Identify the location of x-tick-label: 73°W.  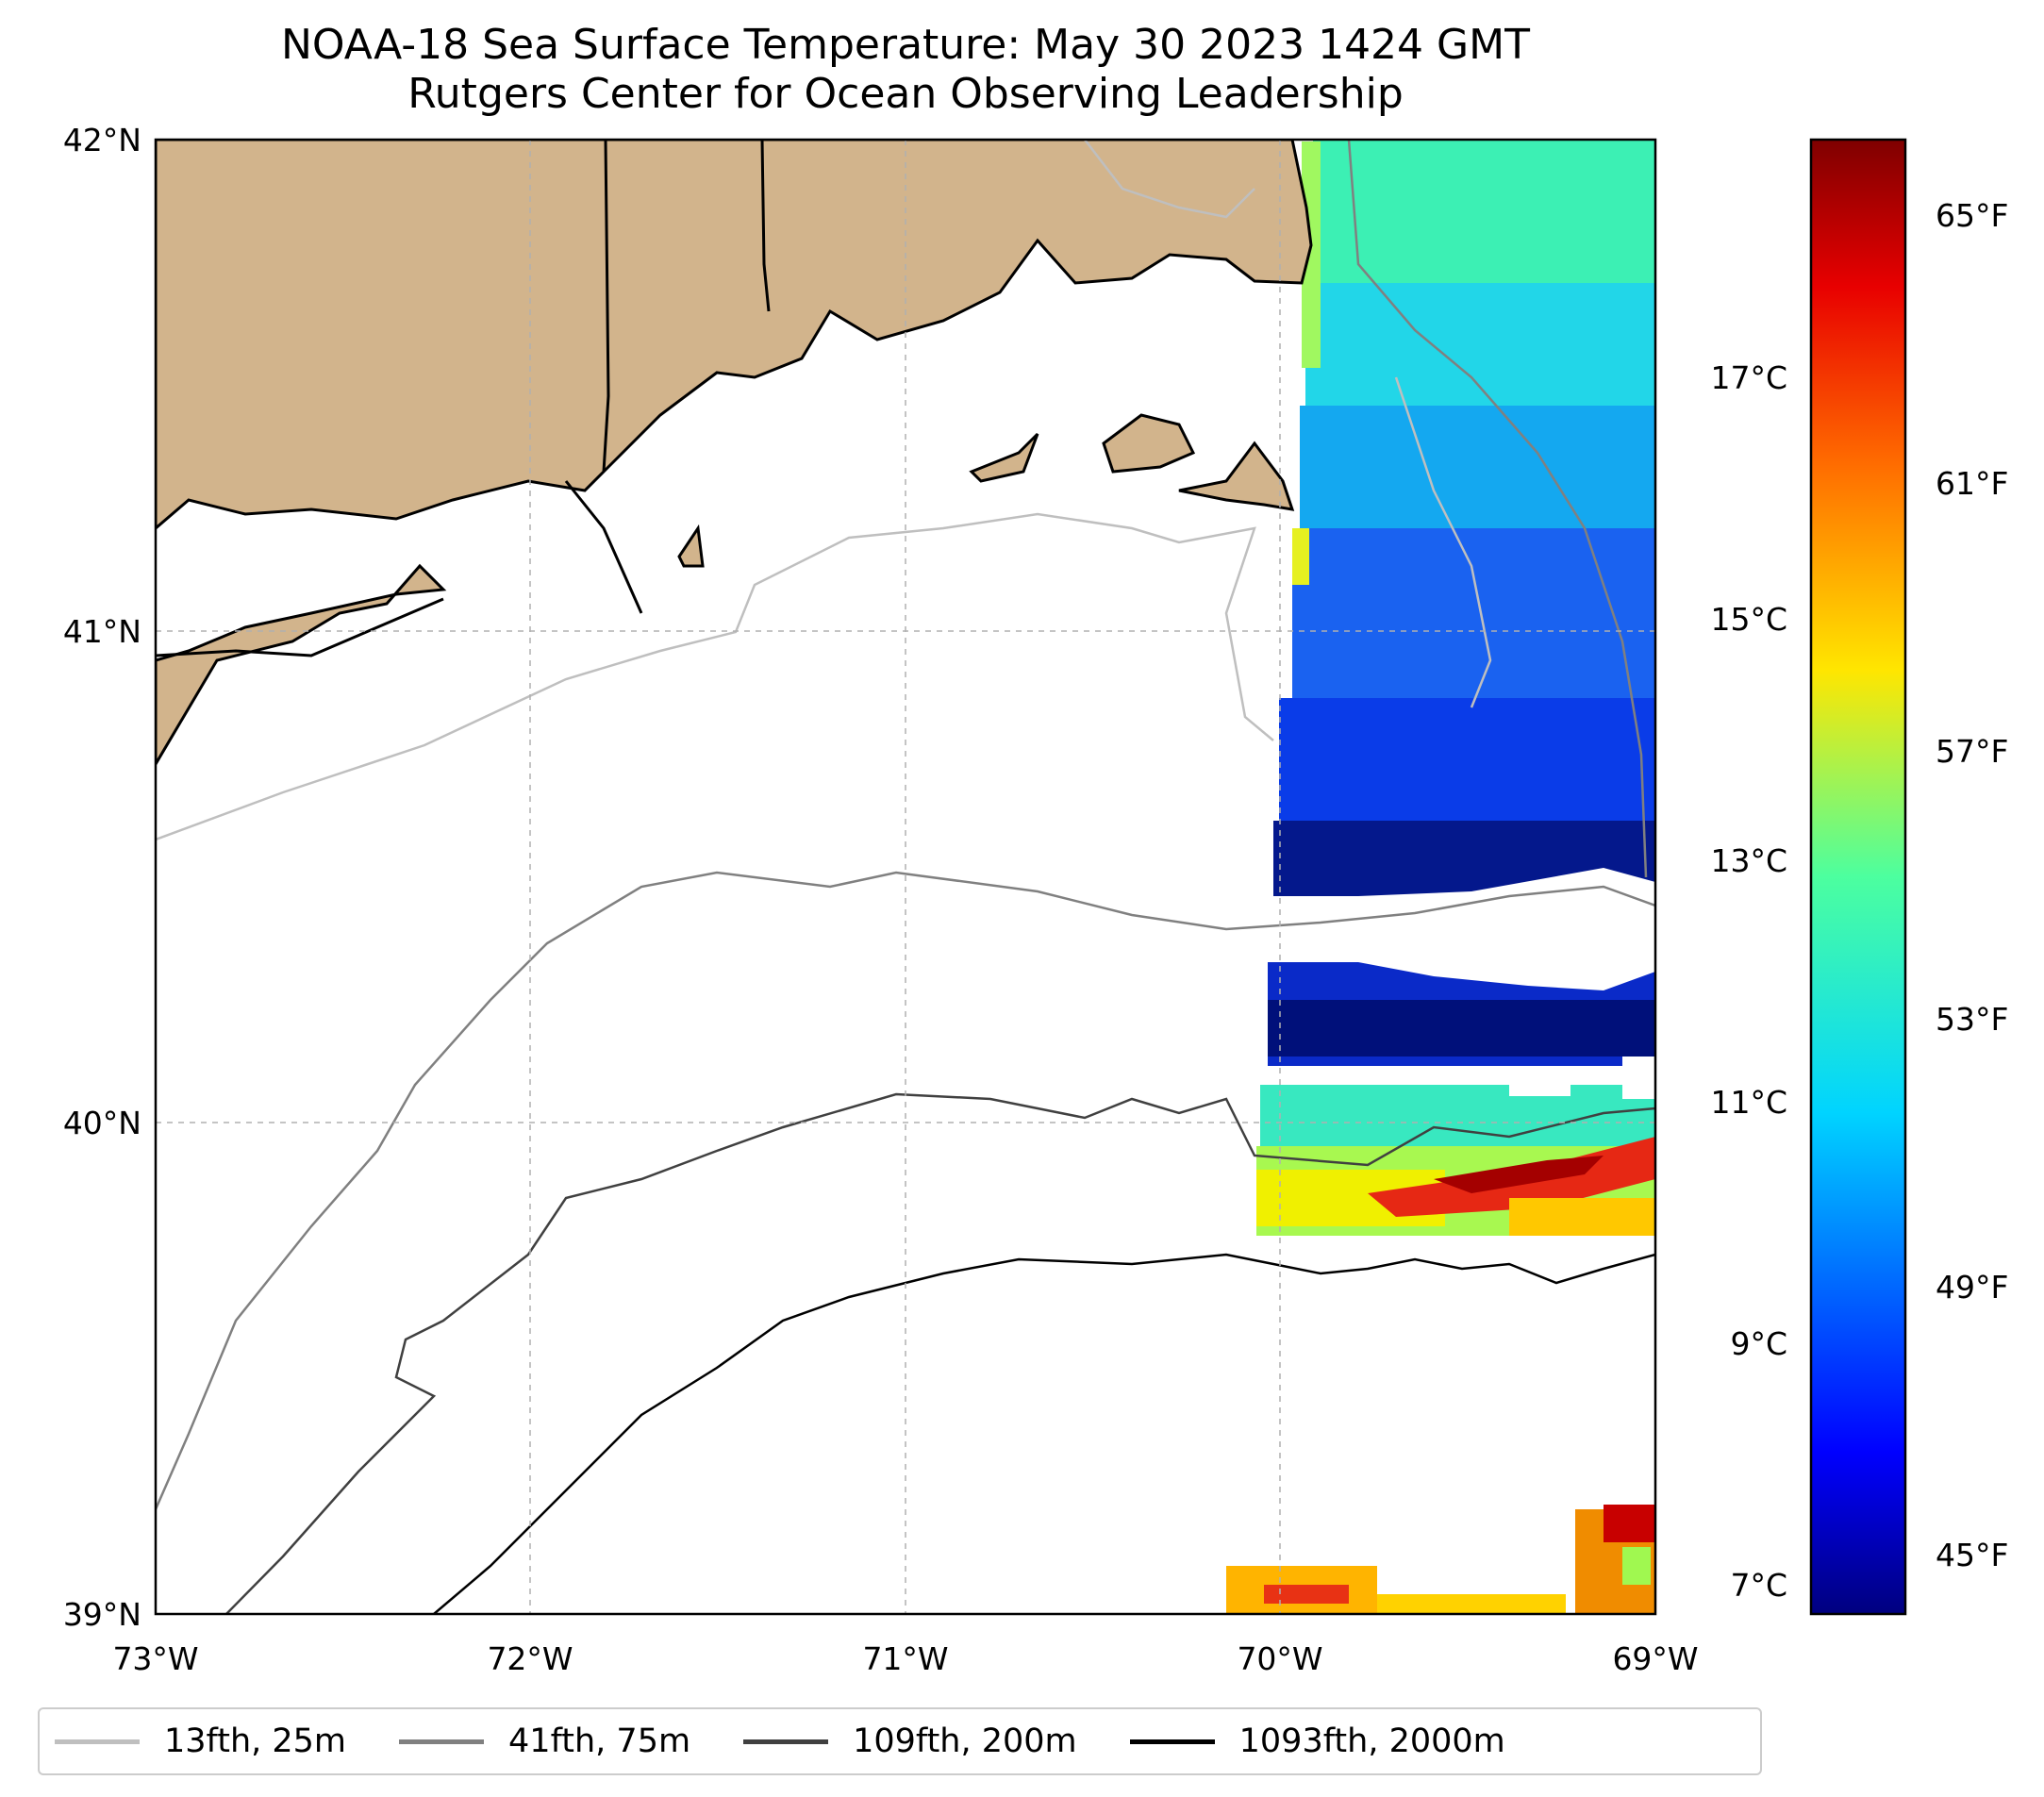
(155, 1658).